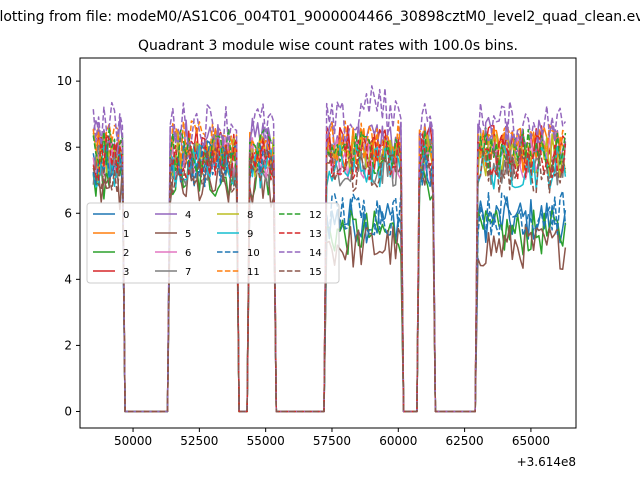 The width and height of the screenshot is (640, 480). What do you see at coordinates (126, 234) in the screenshot?
I see `legend-label-1: 1` at bounding box center [126, 234].